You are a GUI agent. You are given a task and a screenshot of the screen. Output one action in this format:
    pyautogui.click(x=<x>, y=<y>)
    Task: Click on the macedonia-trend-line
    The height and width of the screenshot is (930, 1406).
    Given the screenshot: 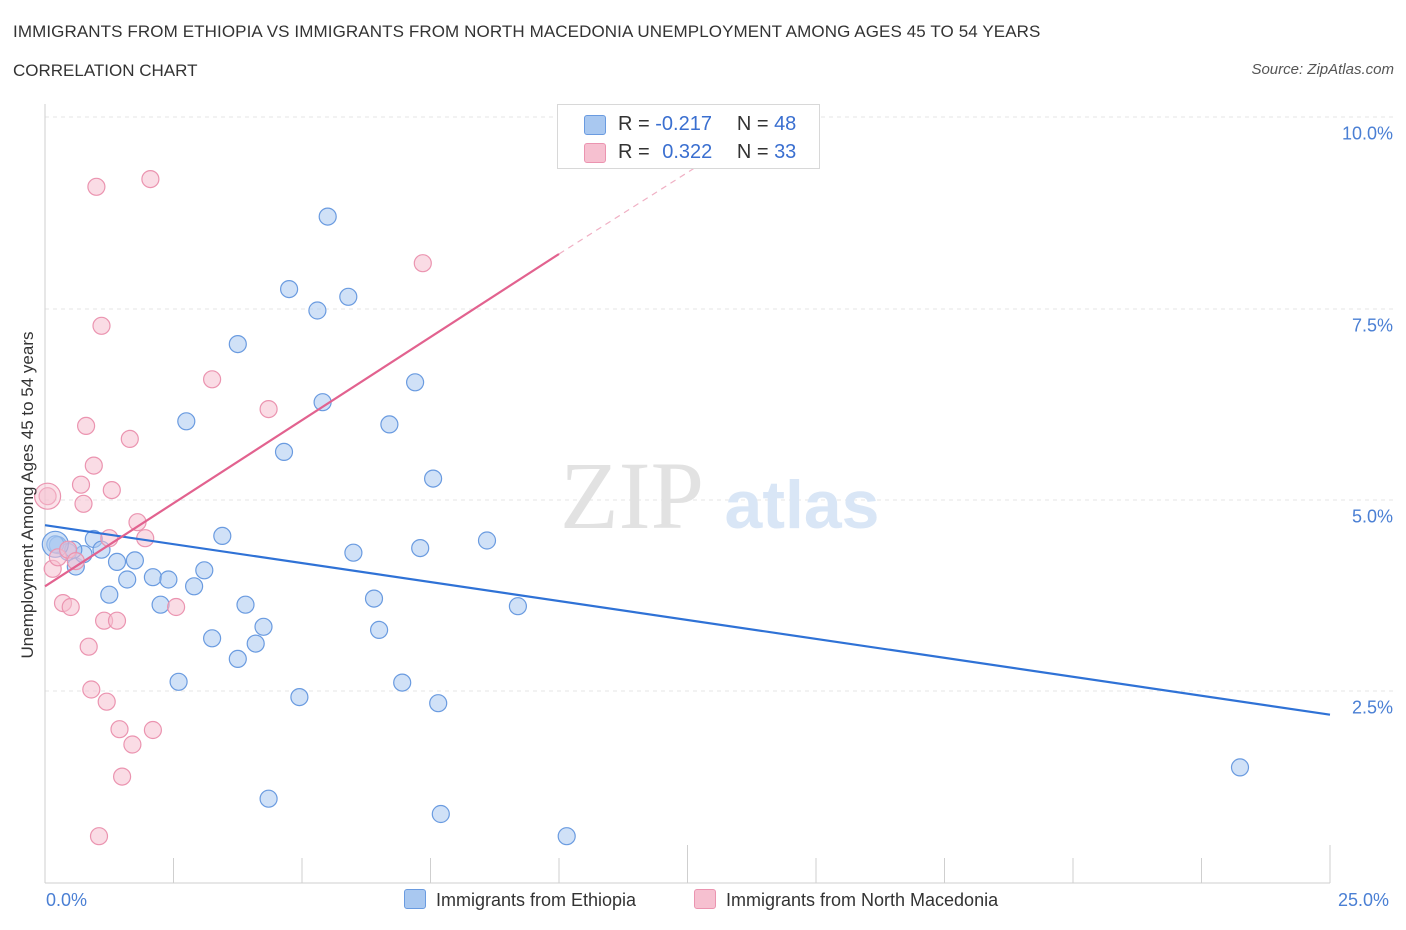 What is the action you would take?
    pyautogui.click(x=302, y=420)
    